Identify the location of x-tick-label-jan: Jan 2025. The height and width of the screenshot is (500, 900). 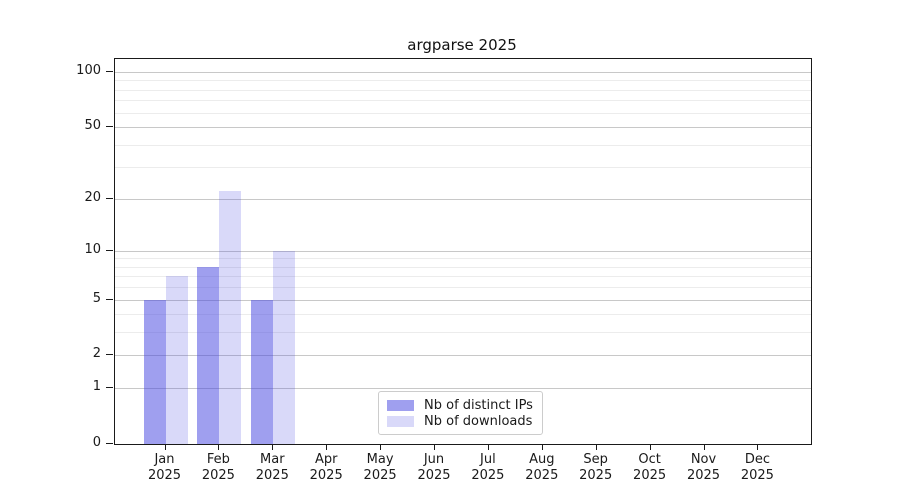
(164, 467).